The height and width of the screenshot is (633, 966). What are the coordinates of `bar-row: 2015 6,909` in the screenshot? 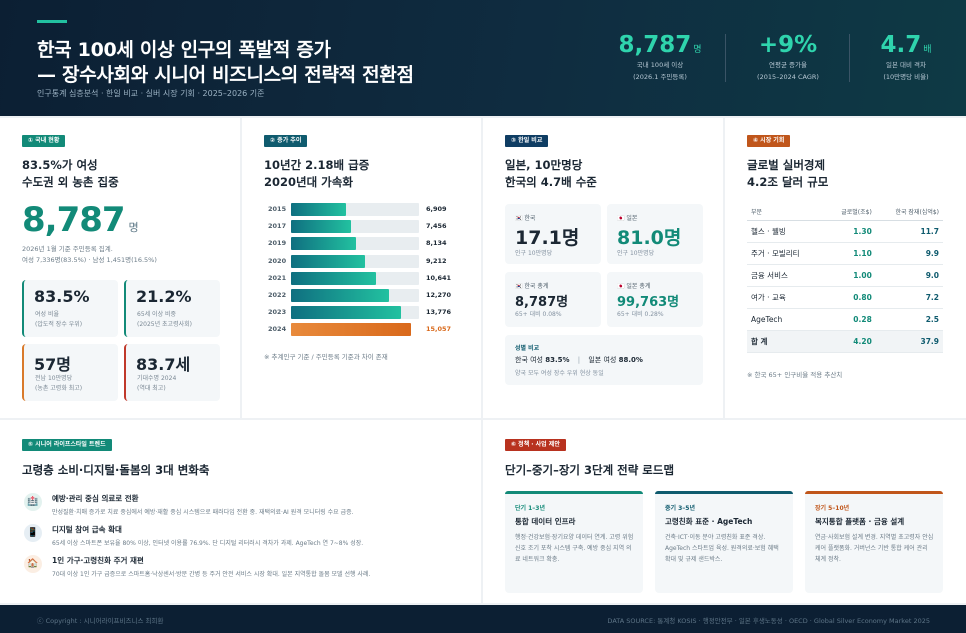 It's located at (369, 210).